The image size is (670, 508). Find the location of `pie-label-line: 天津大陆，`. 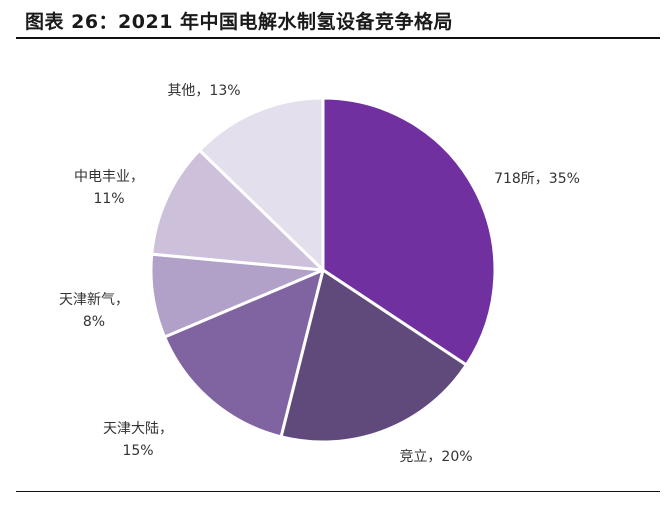

pie-label-line: 天津大陆， is located at coordinates (138, 429).